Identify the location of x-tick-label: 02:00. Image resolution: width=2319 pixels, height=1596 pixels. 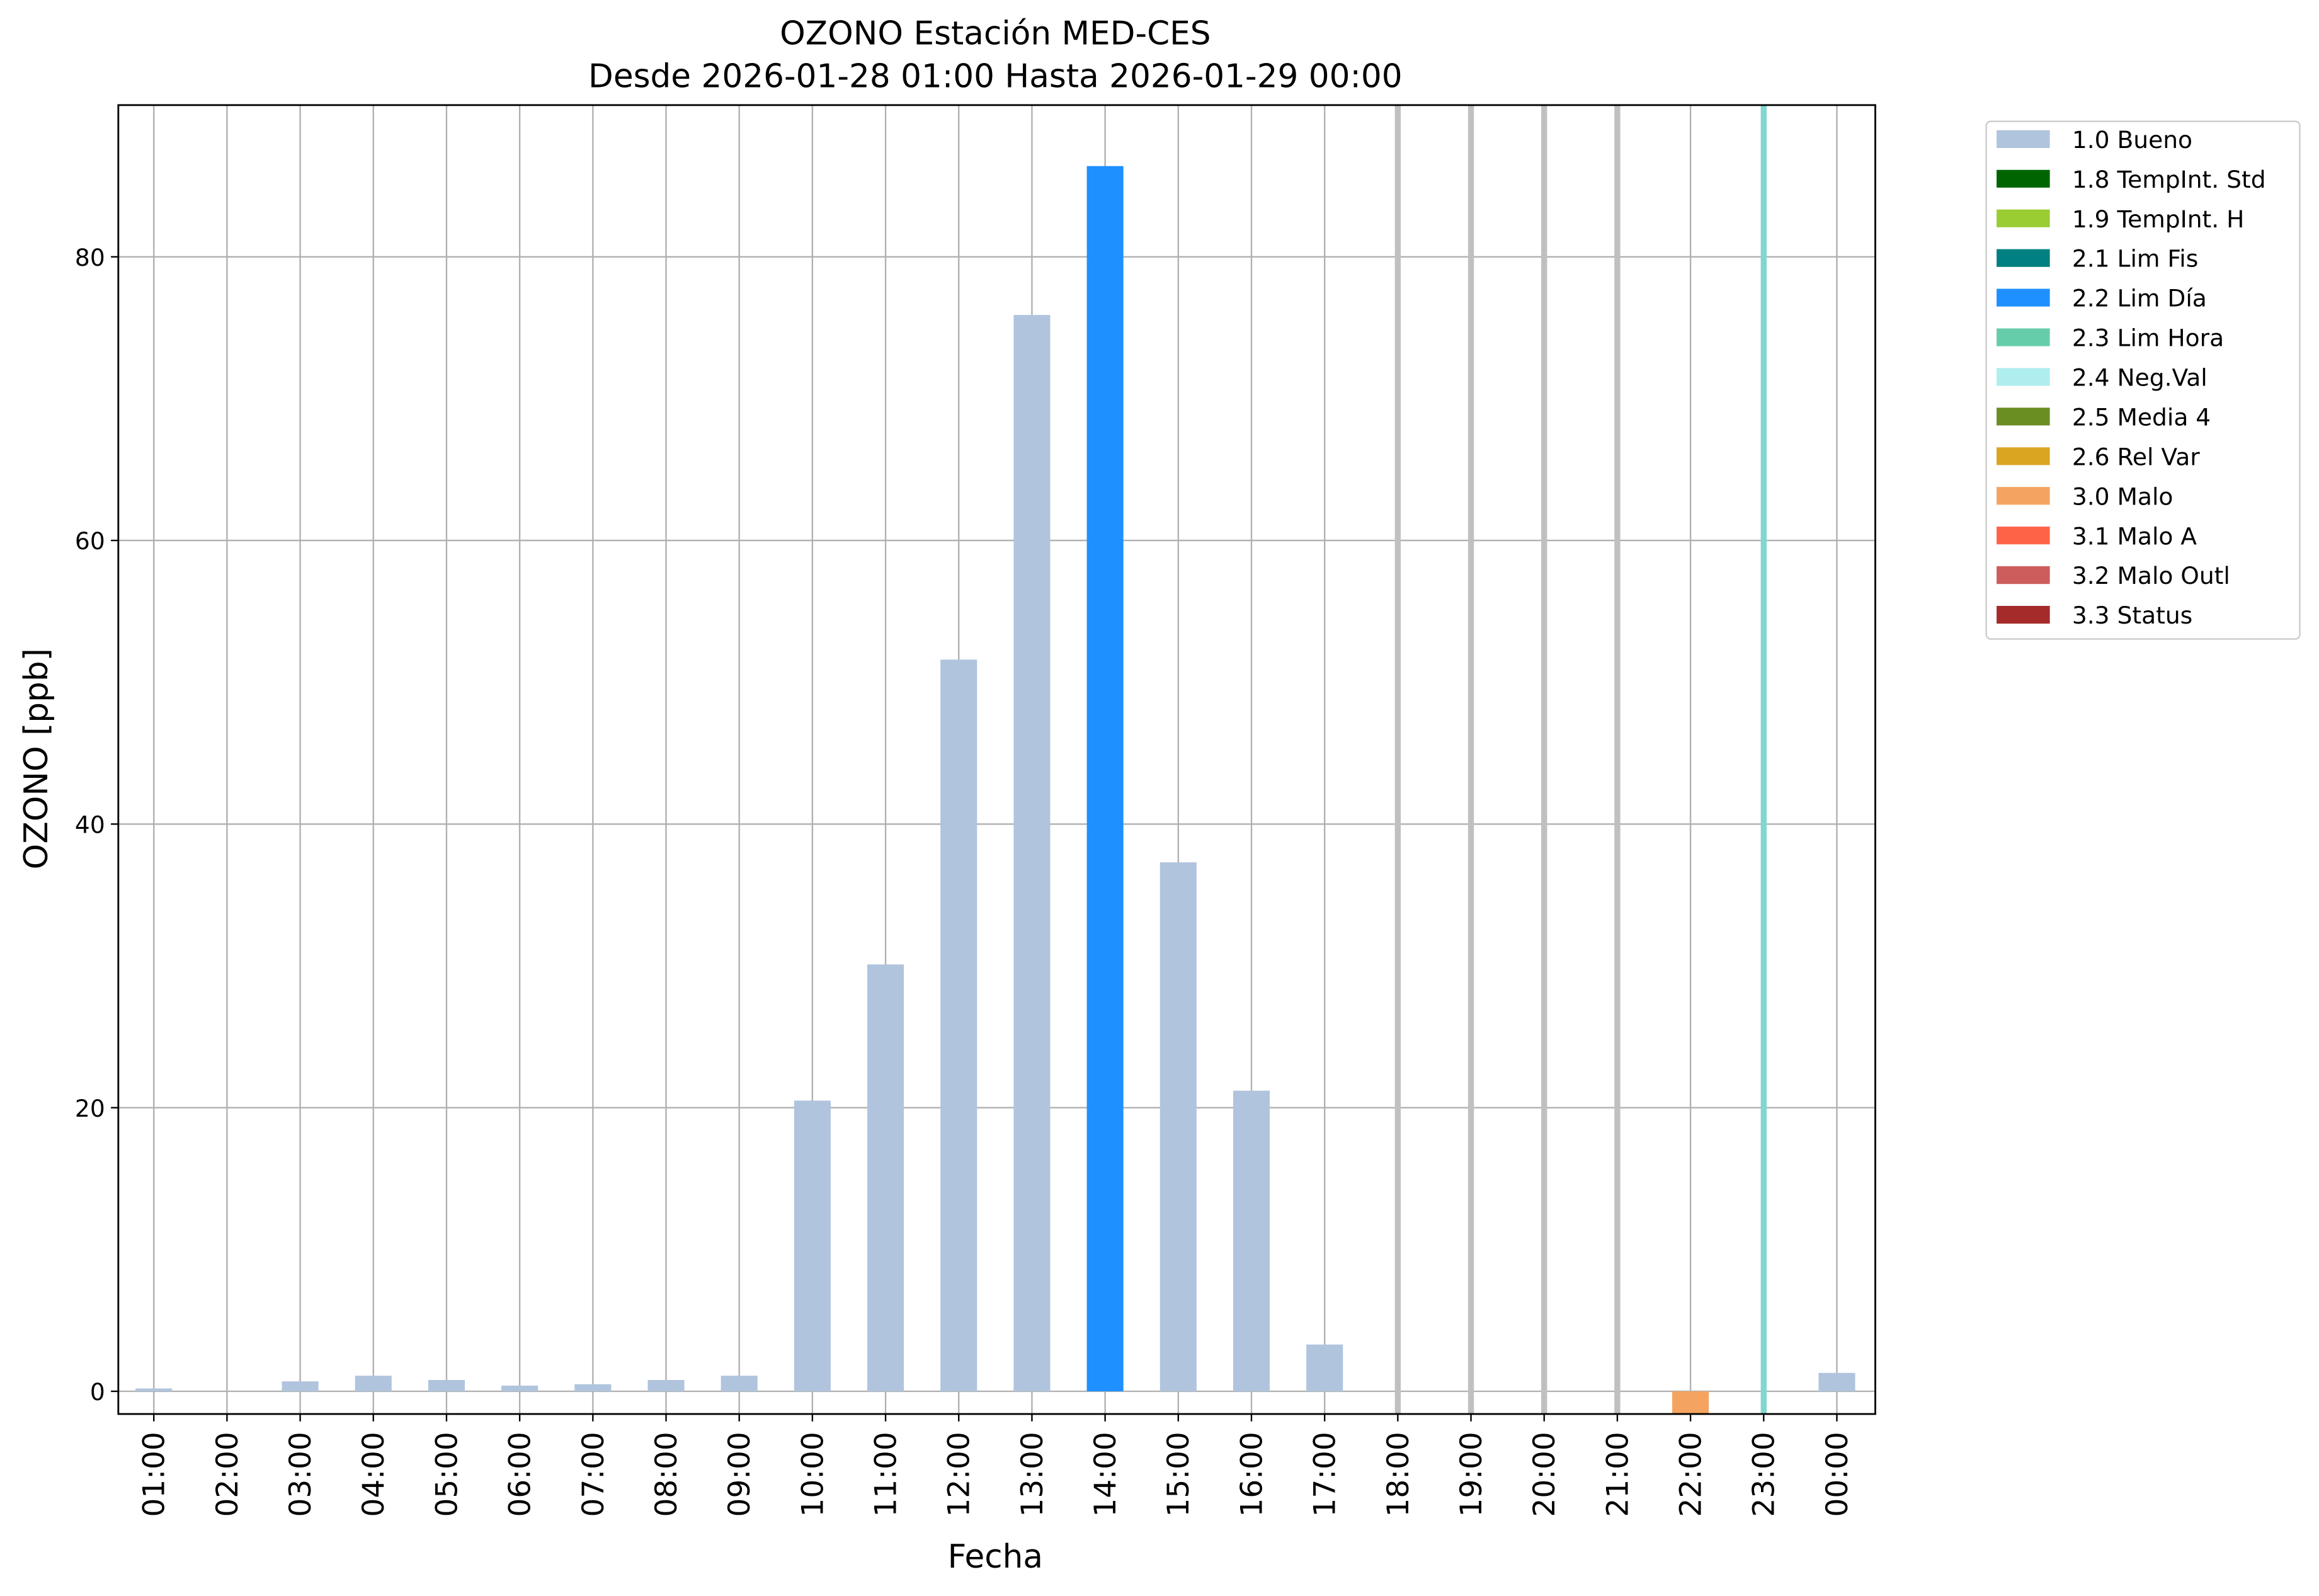
(227, 1474).